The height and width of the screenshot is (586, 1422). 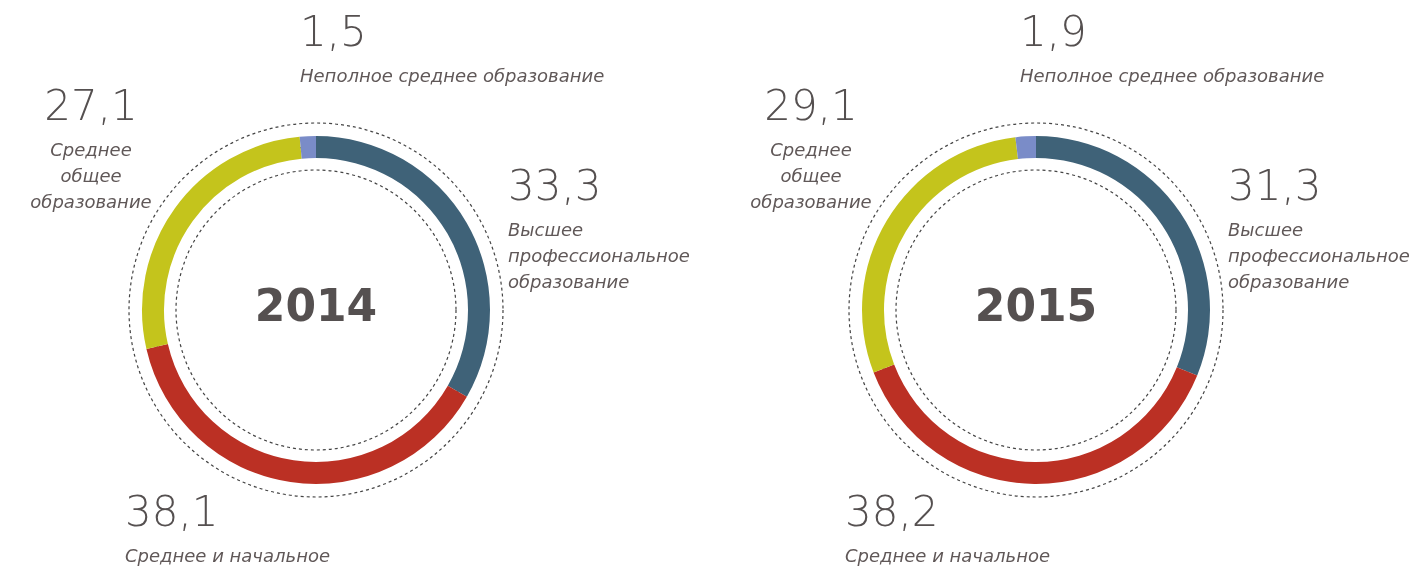 What do you see at coordinates (333, 31) in the screenshot?
I see `data-label: 1,5` at bounding box center [333, 31].